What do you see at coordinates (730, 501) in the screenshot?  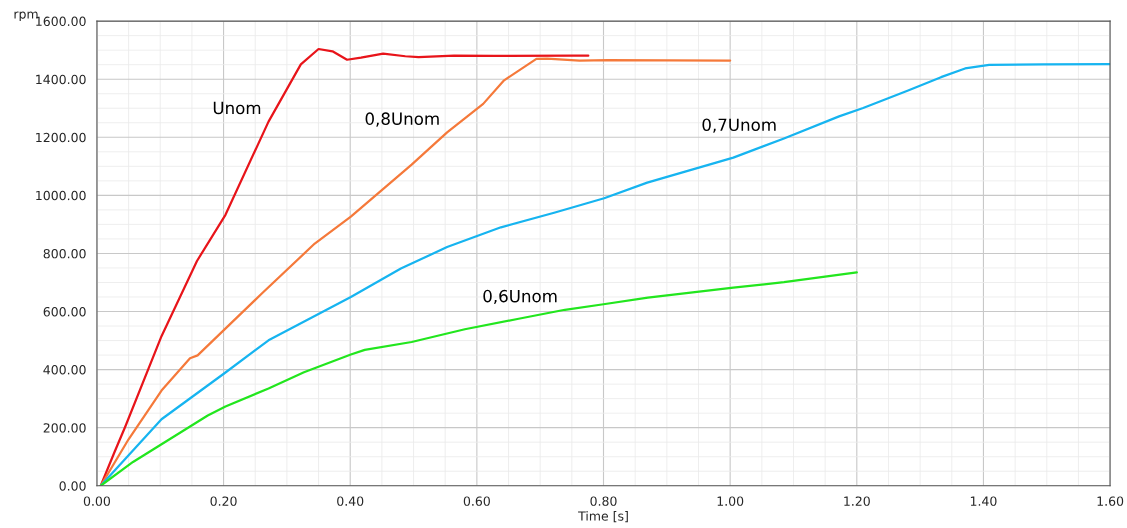 I see `x-tick-label: 1.00` at bounding box center [730, 501].